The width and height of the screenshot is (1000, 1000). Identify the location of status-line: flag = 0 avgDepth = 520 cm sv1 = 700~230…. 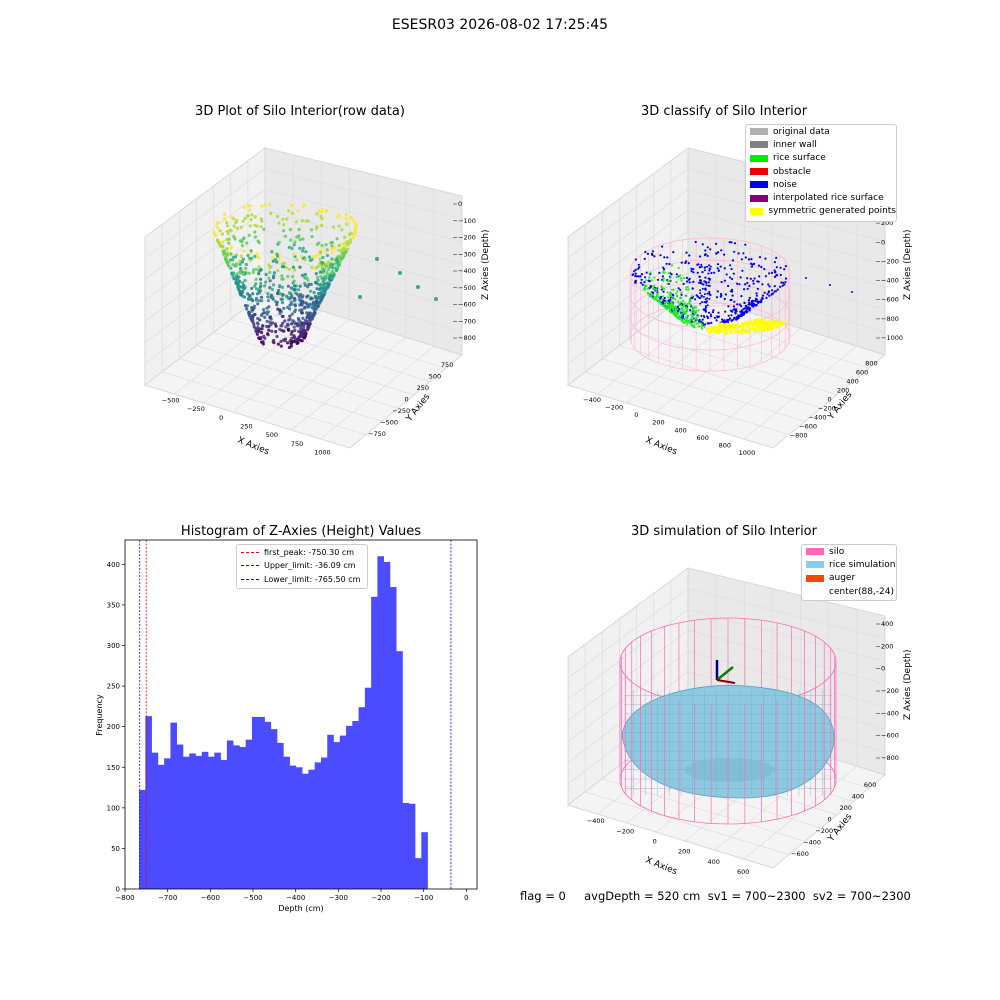
(715, 896).